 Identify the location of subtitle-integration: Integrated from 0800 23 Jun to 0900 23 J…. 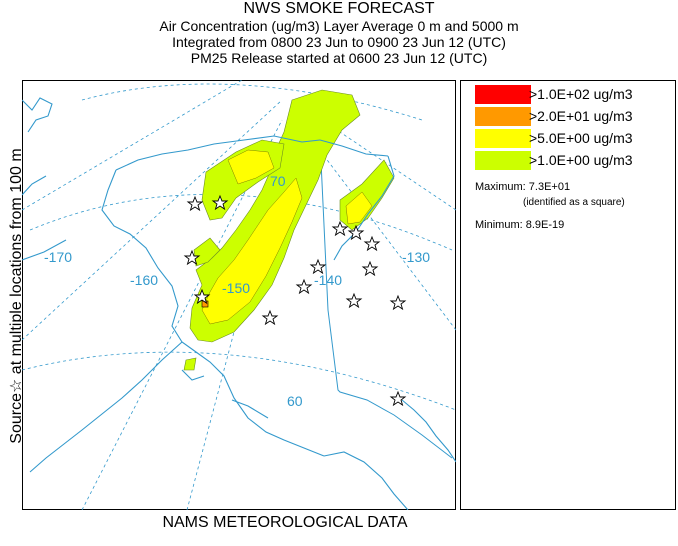
(339, 42).